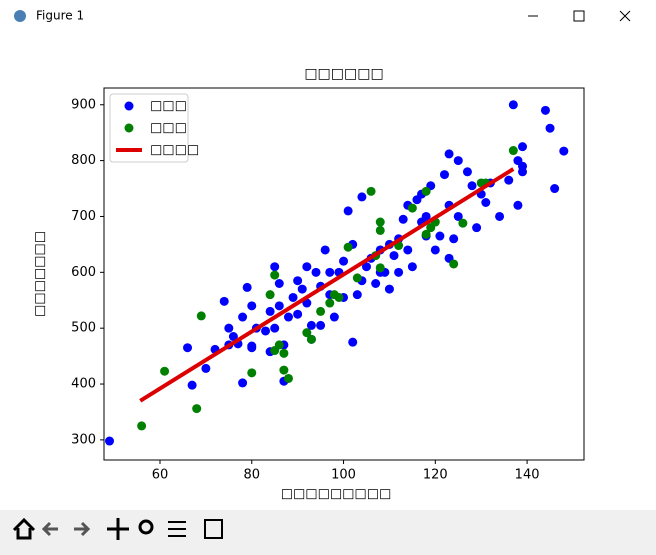 Image resolution: width=656 pixels, height=555 pixels. I want to click on x-tick-label: 60, so click(160, 475).